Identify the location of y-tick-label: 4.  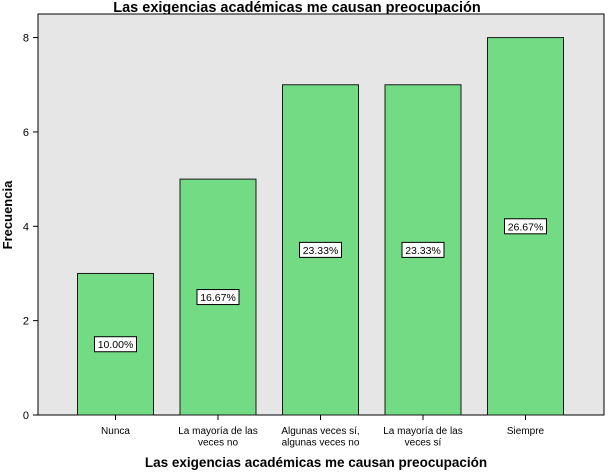
(26, 227).